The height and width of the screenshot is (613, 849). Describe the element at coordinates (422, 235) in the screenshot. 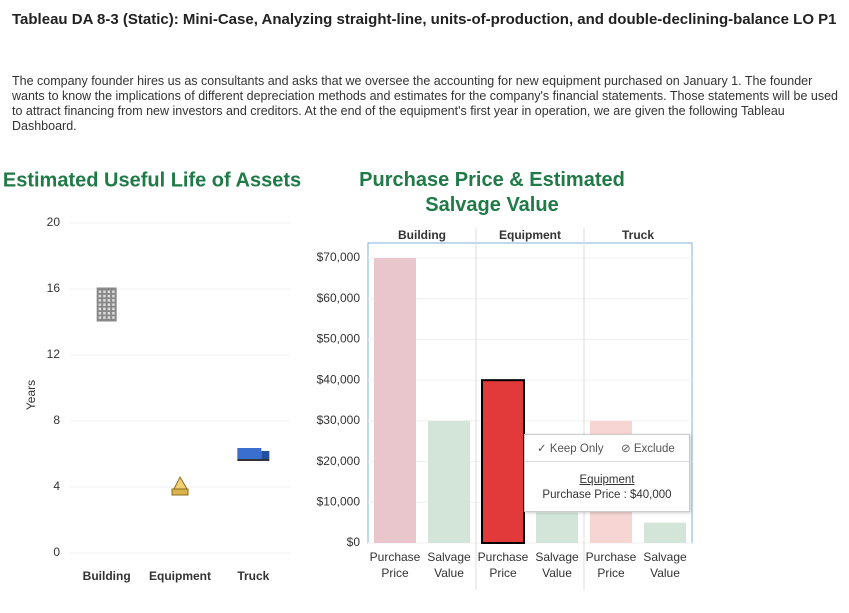

I see `category-header: Building` at that location.